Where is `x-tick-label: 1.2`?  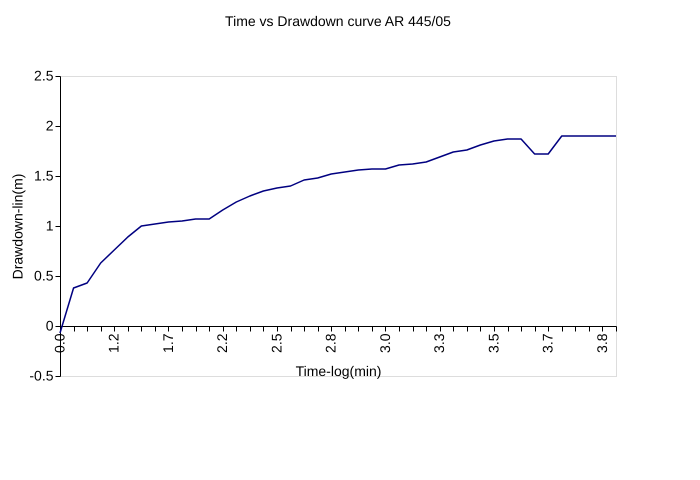
x-tick-label: 1.2 is located at coordinates (114, 343).